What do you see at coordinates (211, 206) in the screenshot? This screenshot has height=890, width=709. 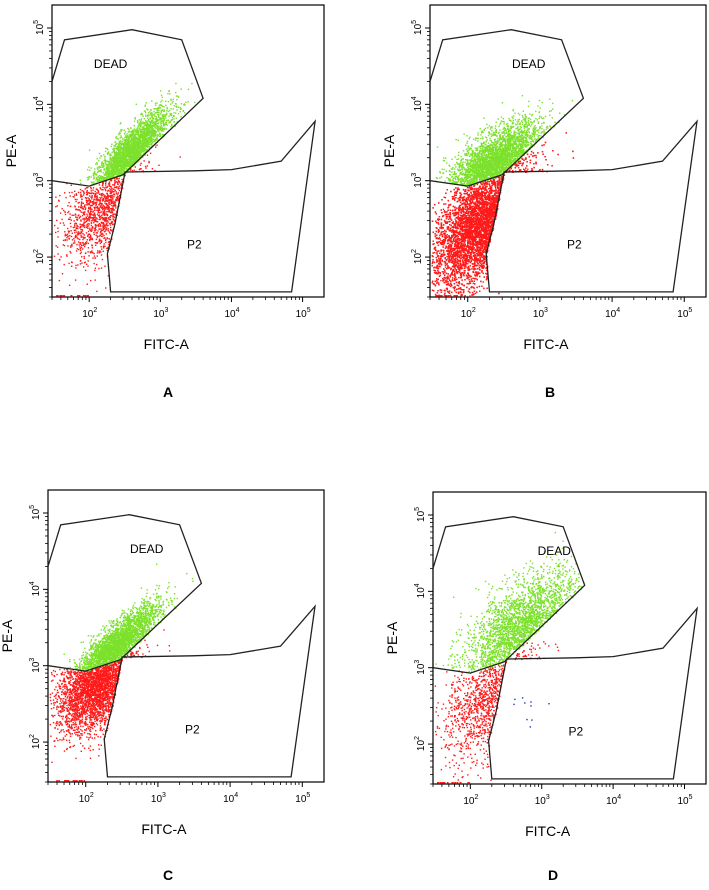 I see `gate-p2` at bounding box center [211, 206].